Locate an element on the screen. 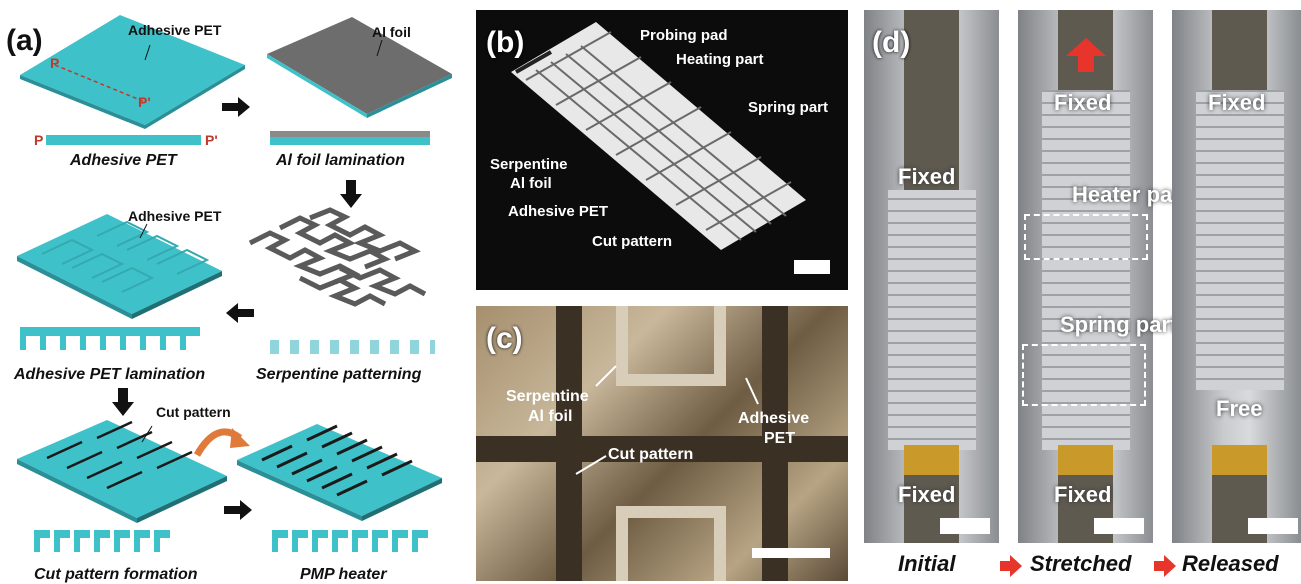 The width and height of the screenshot is (1301, 584). step4-caption: Adhesive PET lamination is located at coordinates (110, 374).